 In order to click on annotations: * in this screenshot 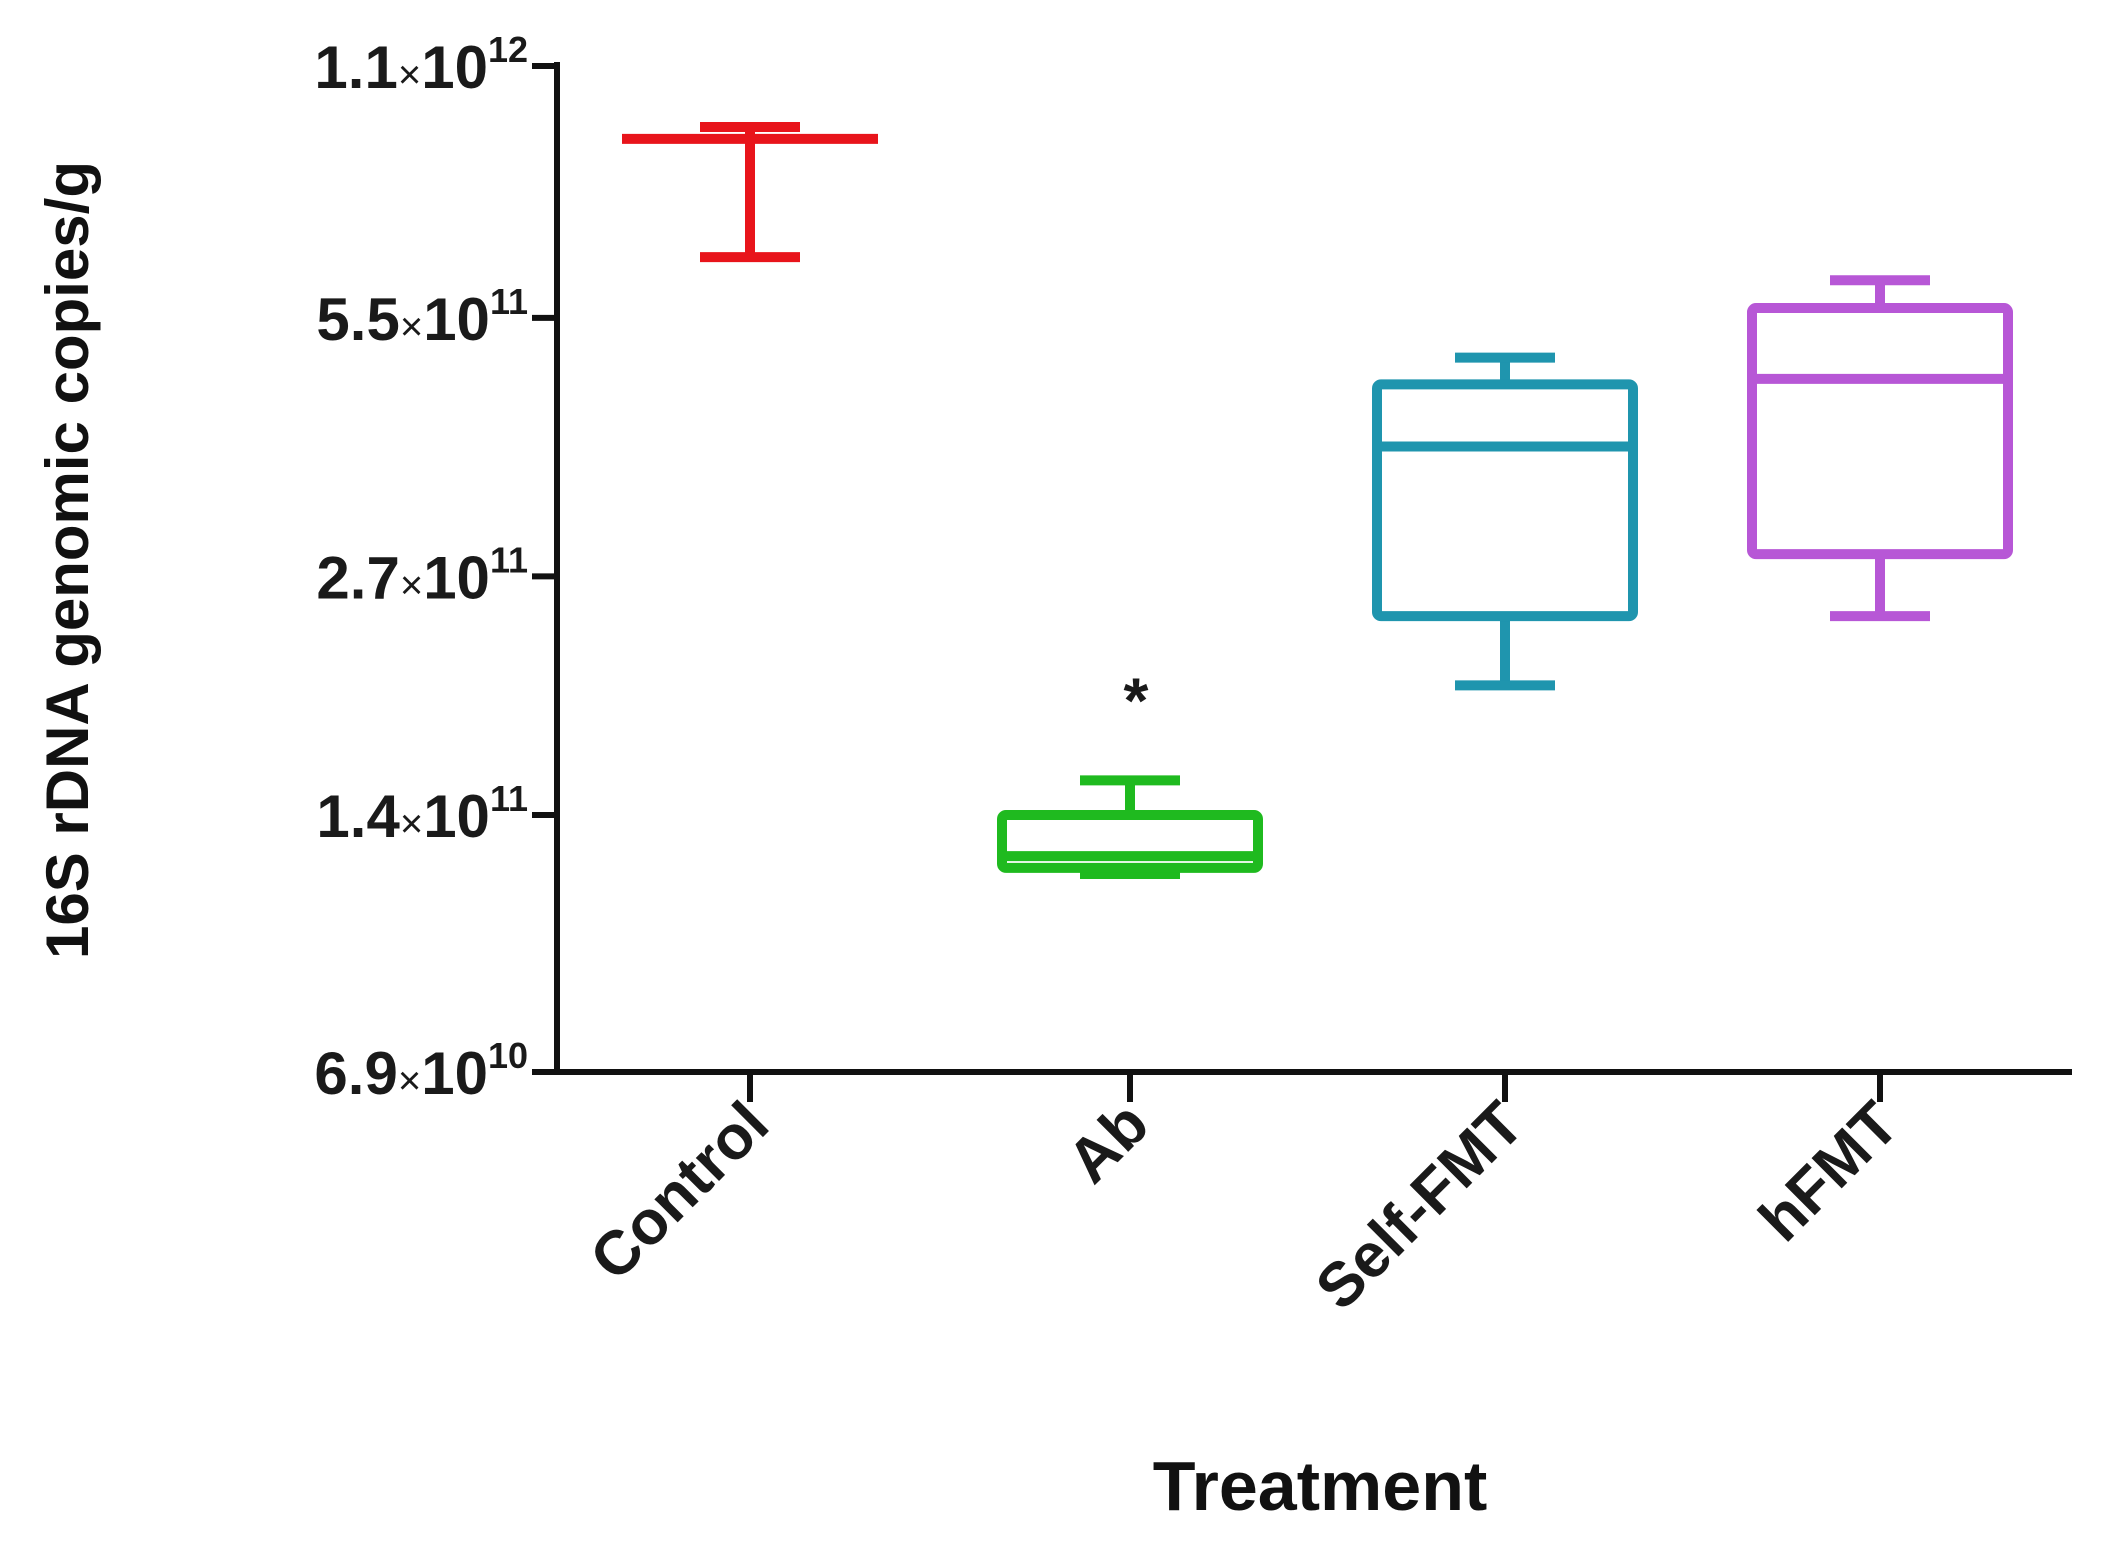, I will do `click(1136, 700)`.